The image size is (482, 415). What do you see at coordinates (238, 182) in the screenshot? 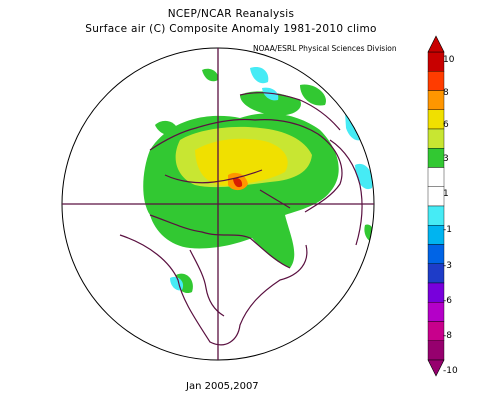
I see `anomaly-area-red` at bounding box center [238, 182].